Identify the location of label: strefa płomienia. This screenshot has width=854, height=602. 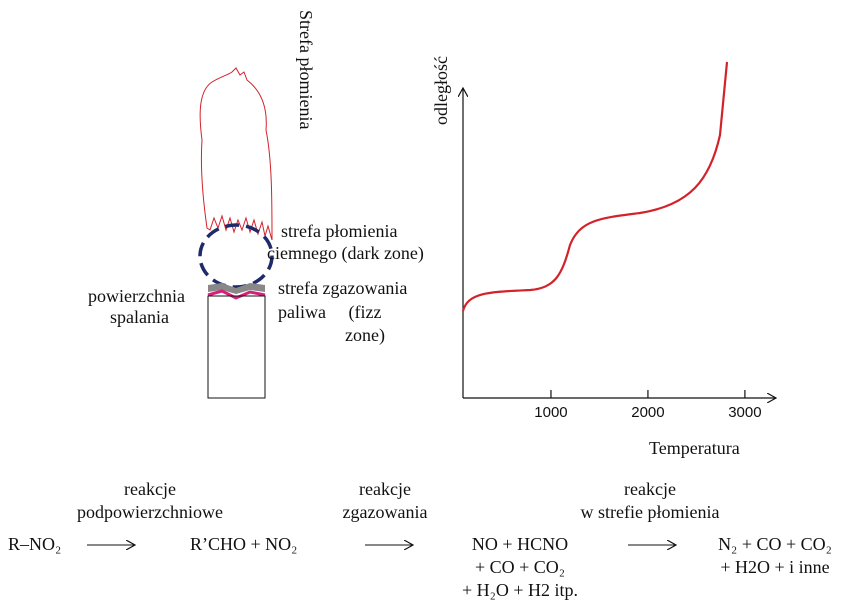
(339, 231).